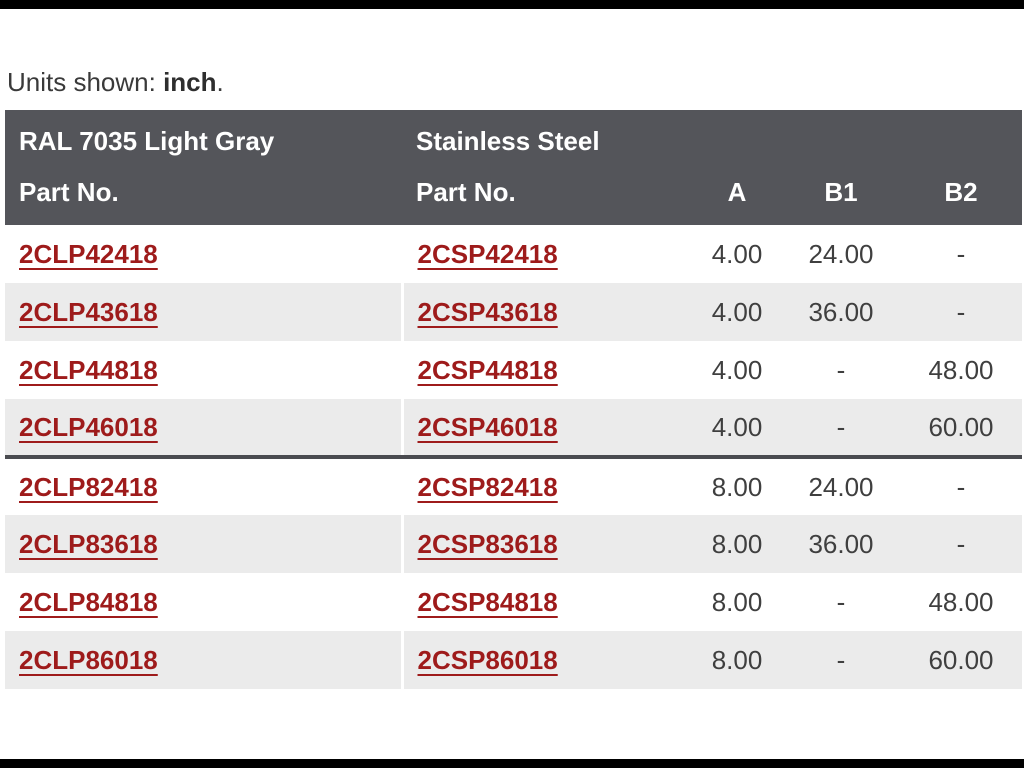  Describe the element at coordinates (487, 601) in the screenshot. I see `part-link-ss: 2CSP84818` at that location.